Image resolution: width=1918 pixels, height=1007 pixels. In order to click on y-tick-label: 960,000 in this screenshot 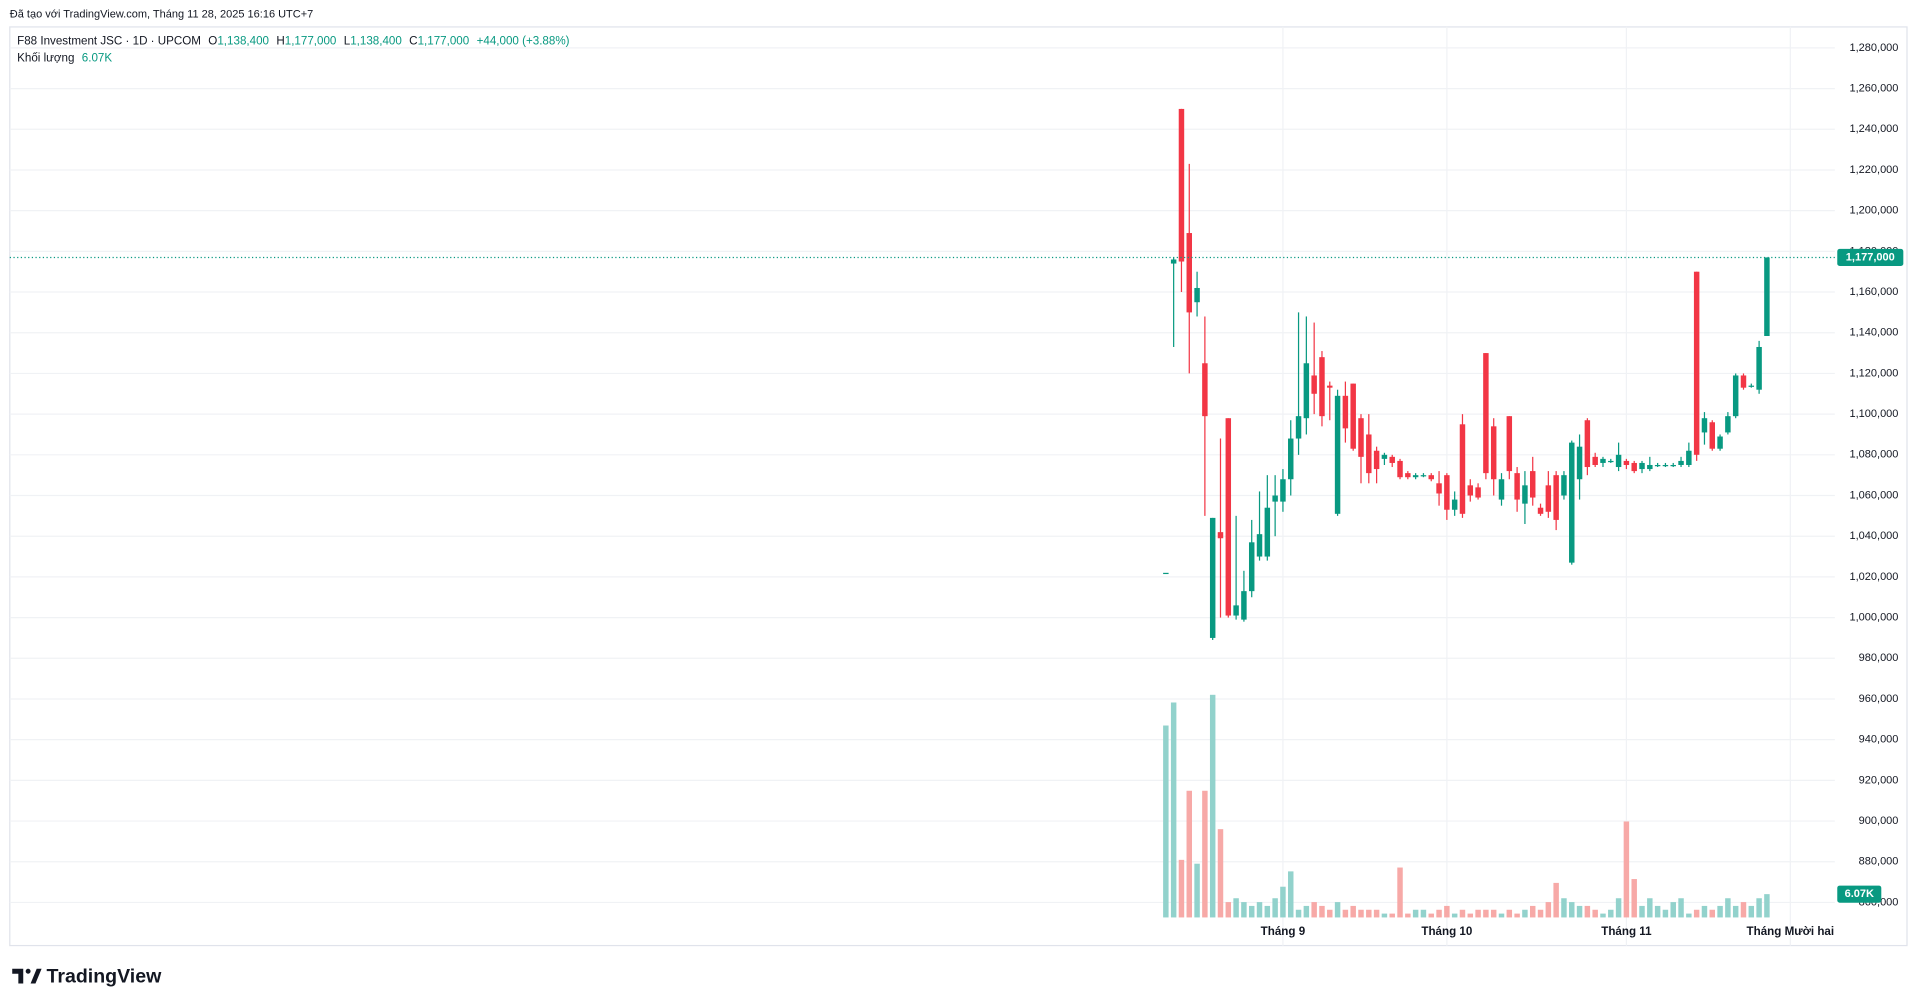, I will do `click(1879, 699)`.